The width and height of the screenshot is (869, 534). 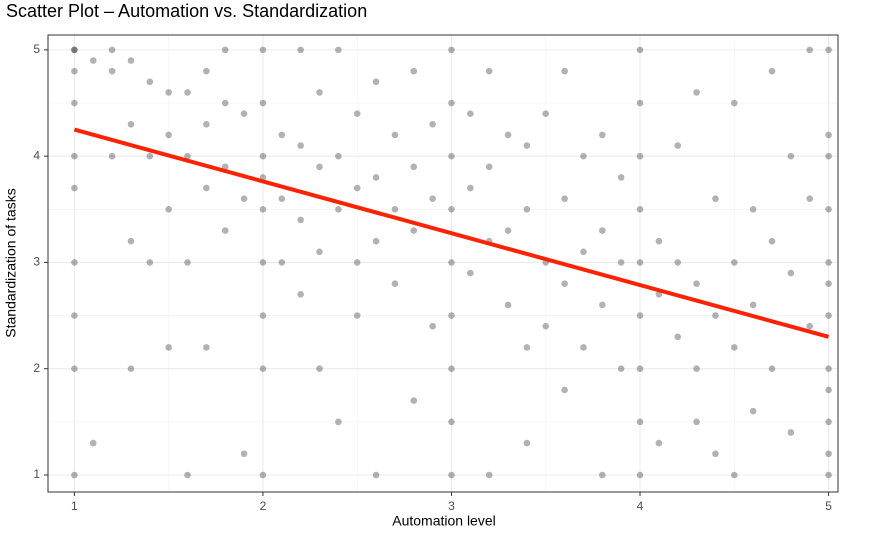 I want to click on x-axis-label: Automation level, so click(x=444, y=521).